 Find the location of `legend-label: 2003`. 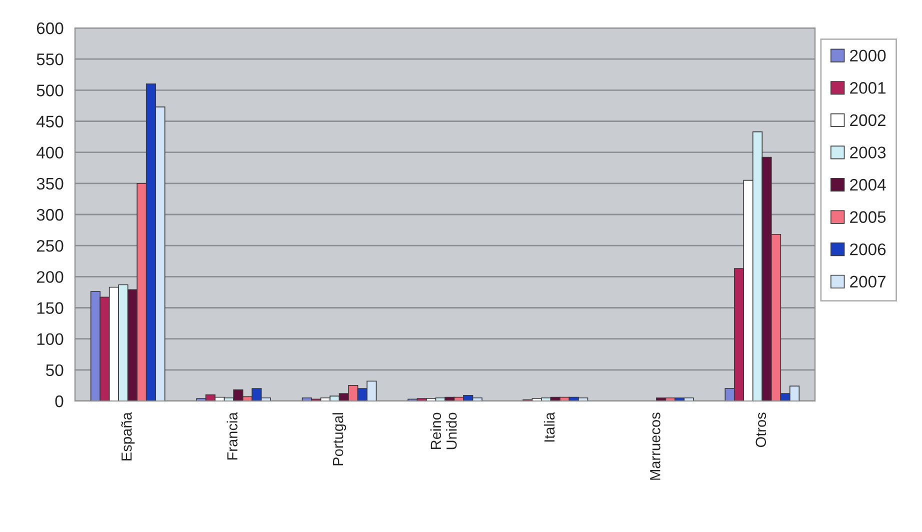

legend-label: 2003 is located at coordinates (868, 152).